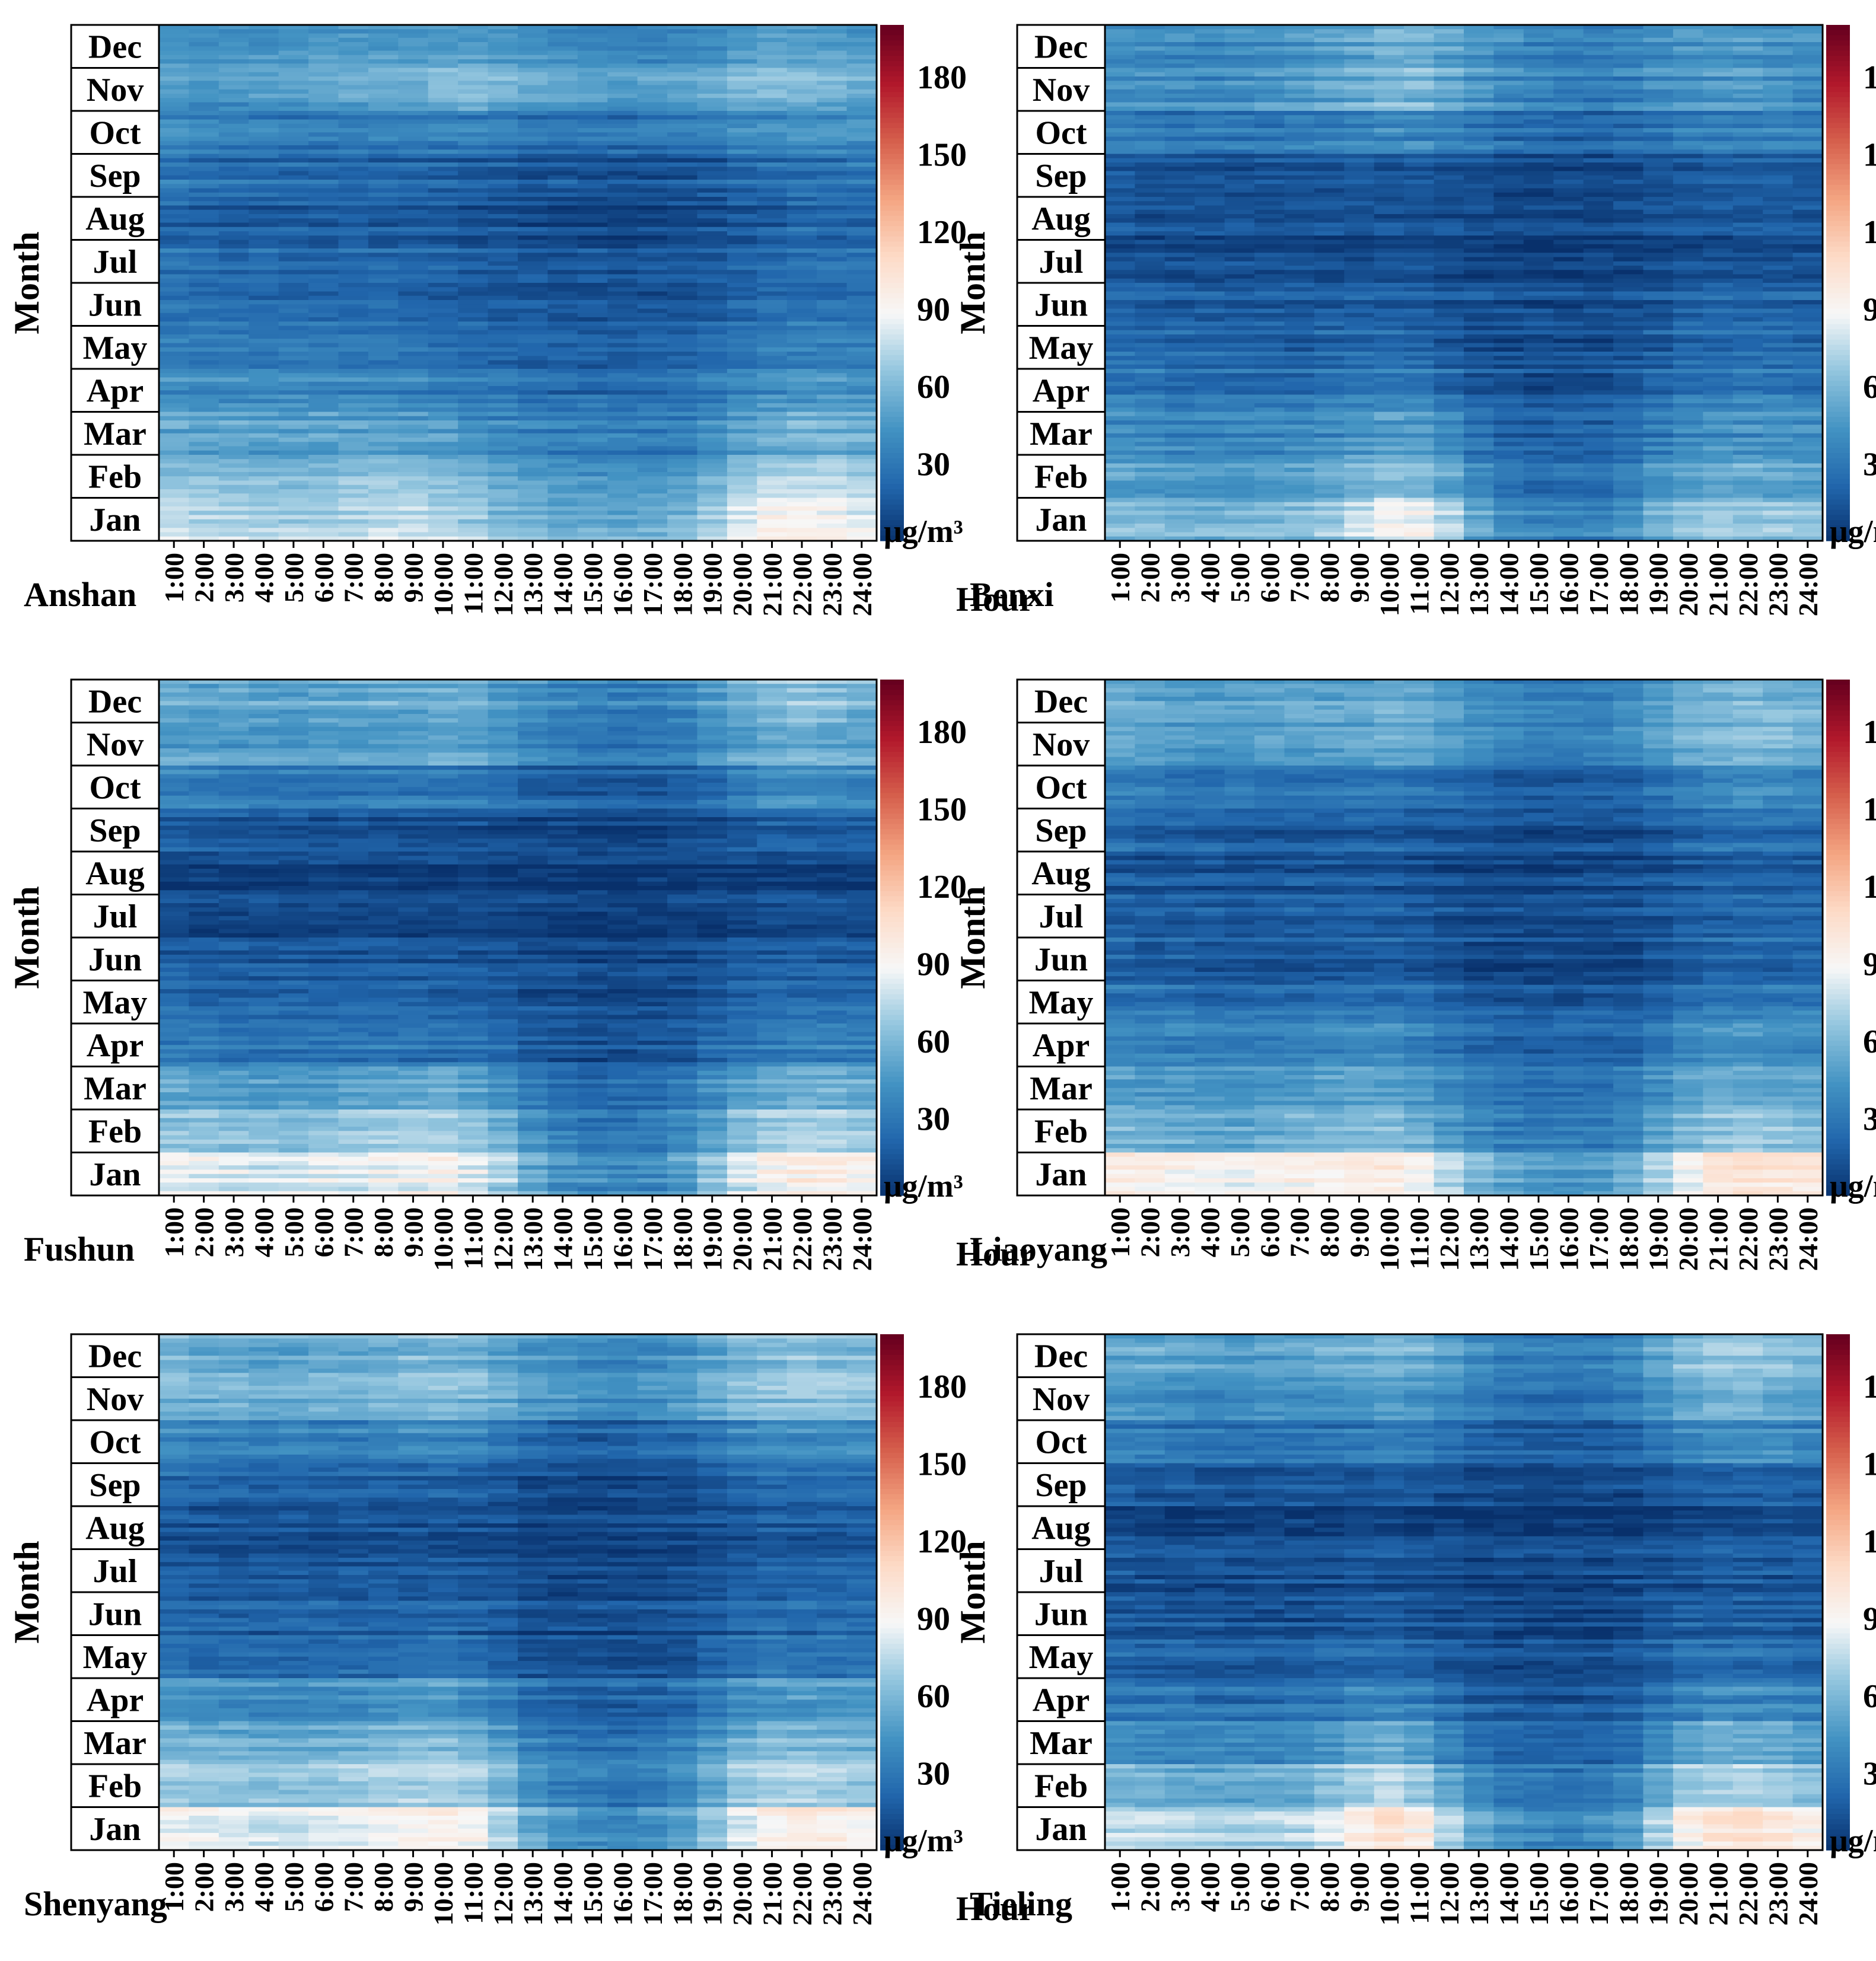 This screenshot has height=1961, width=1876. What do you see at coordinates (832, 584) in the screenshot?
I see `hour-label: 23:00` at bounding box center [832, 584].